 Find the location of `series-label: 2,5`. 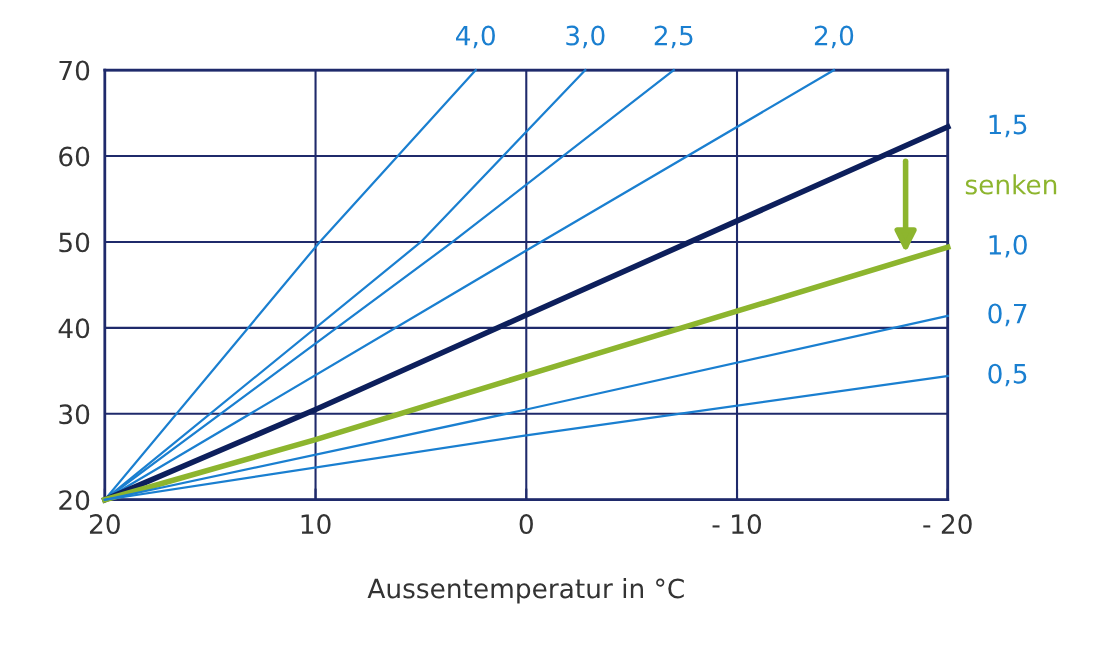

series-label: 2,5 is located at coordinates (673, 37).